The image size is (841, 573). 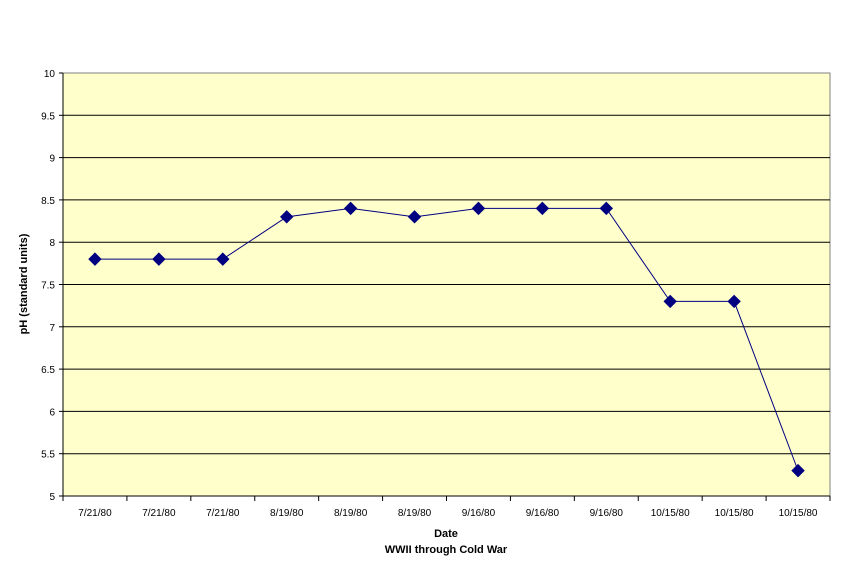 What do you see at coordinates (48, 455) in the screenshot?
I see `y-tick-label: 5.5` at bounding box center [48, 455].